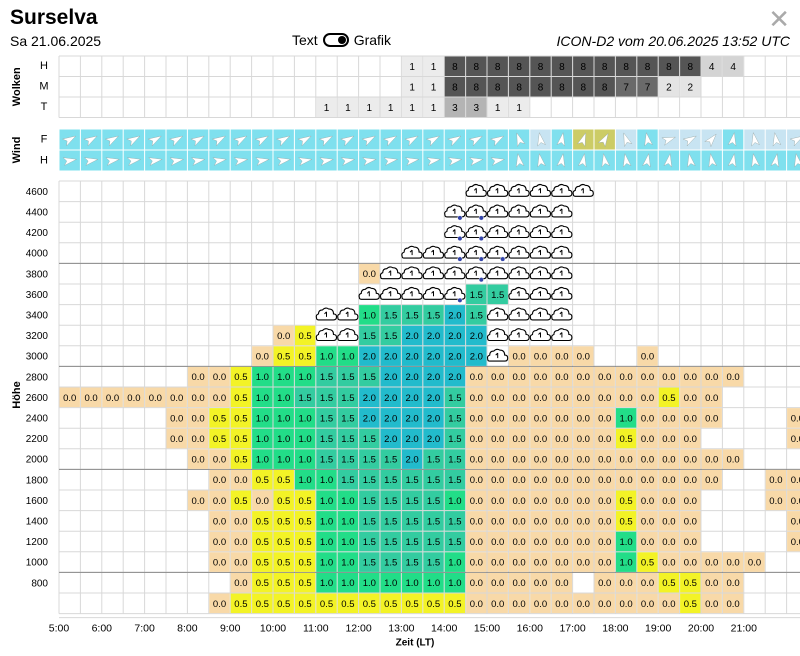  What do you see at coordinates (37, 460) in the screenshot?
I see `y-tick-label: 2000` at bounding box center [37, 460].